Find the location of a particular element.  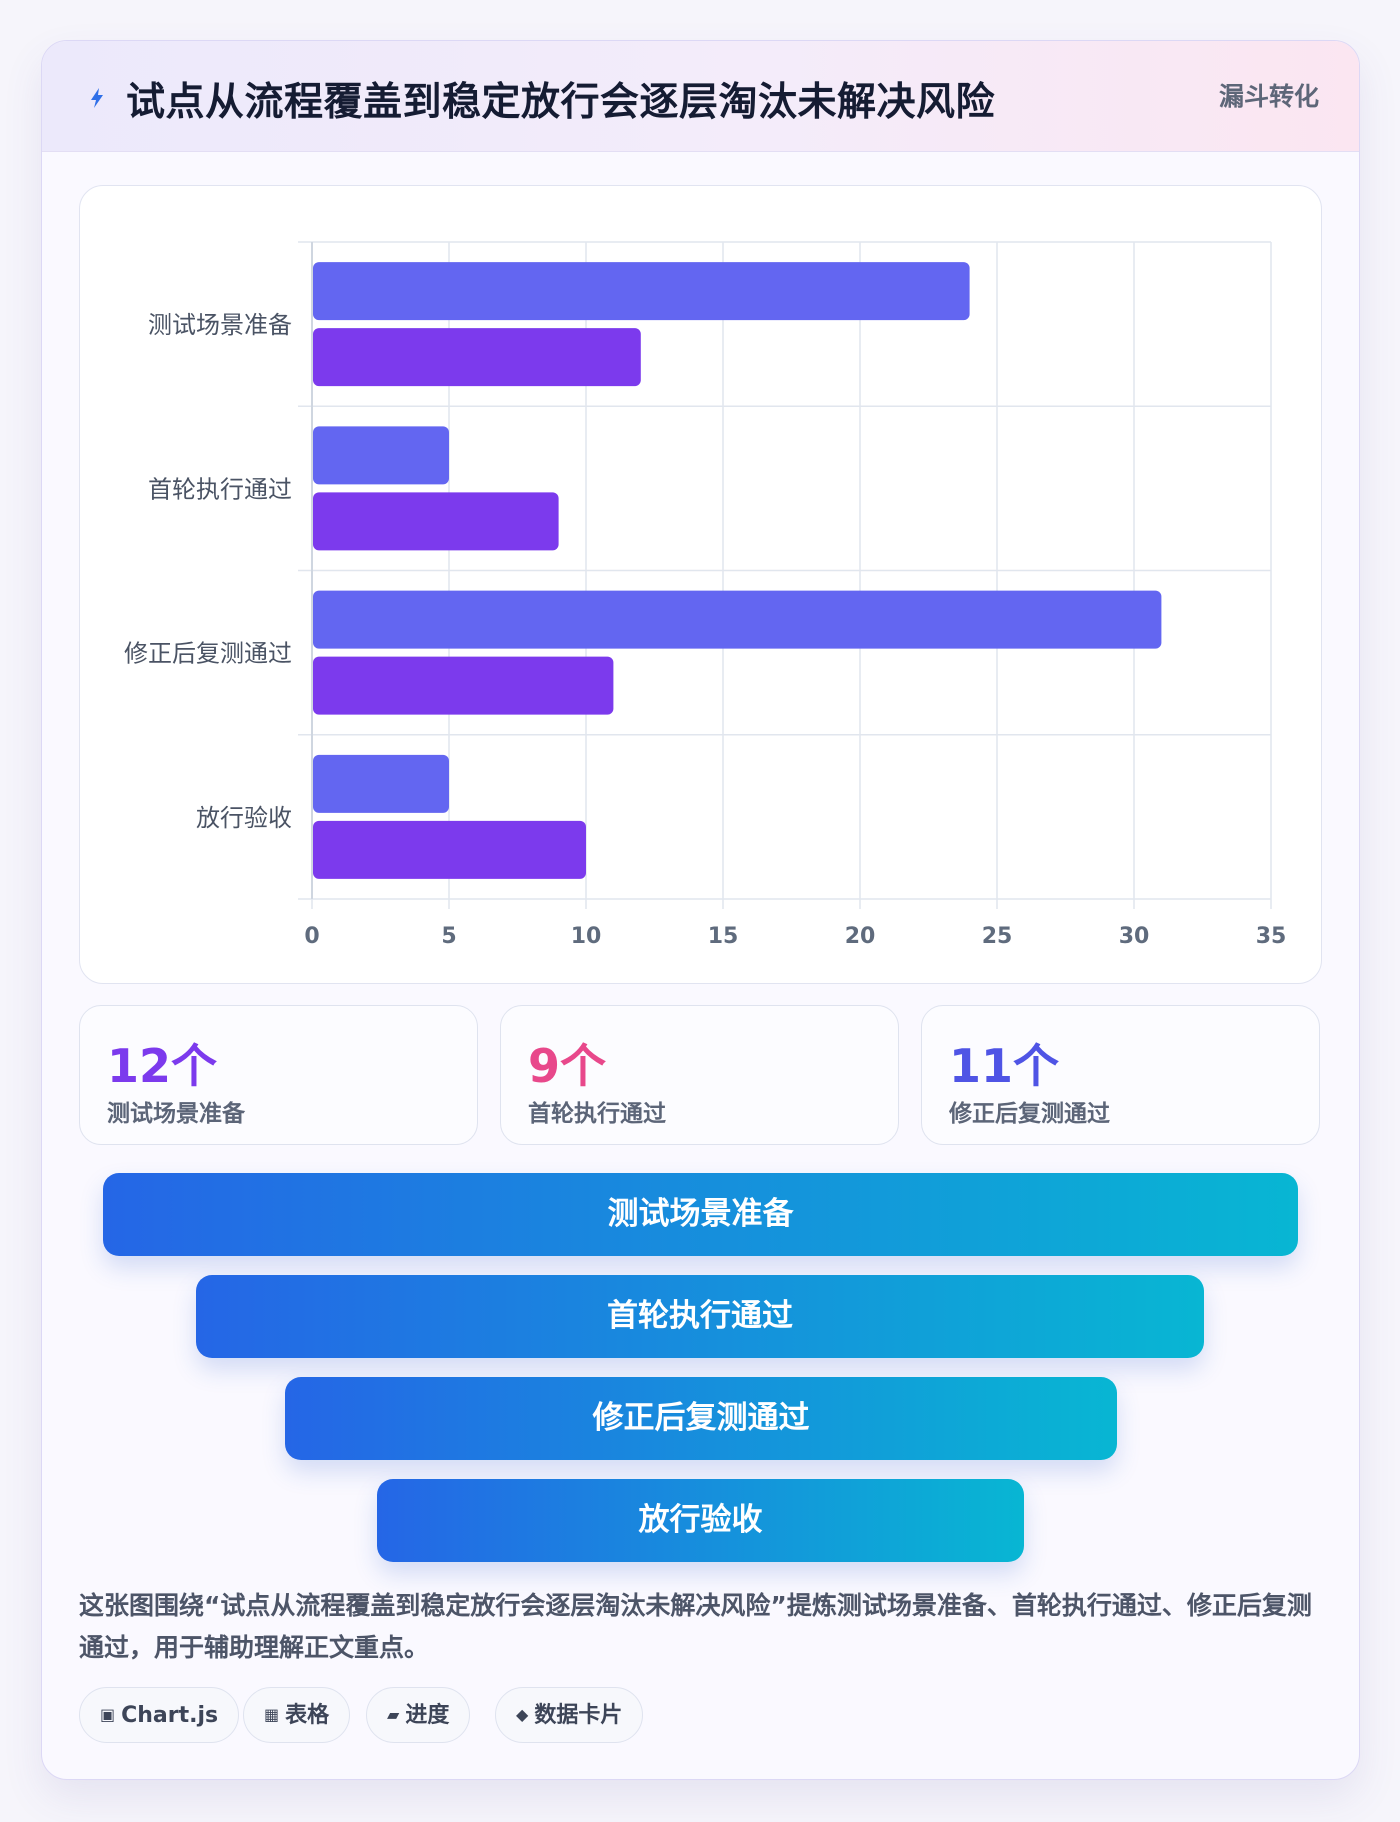

stat-card: 9个 首轮执行通过 is located at coordinates (699, 1075).